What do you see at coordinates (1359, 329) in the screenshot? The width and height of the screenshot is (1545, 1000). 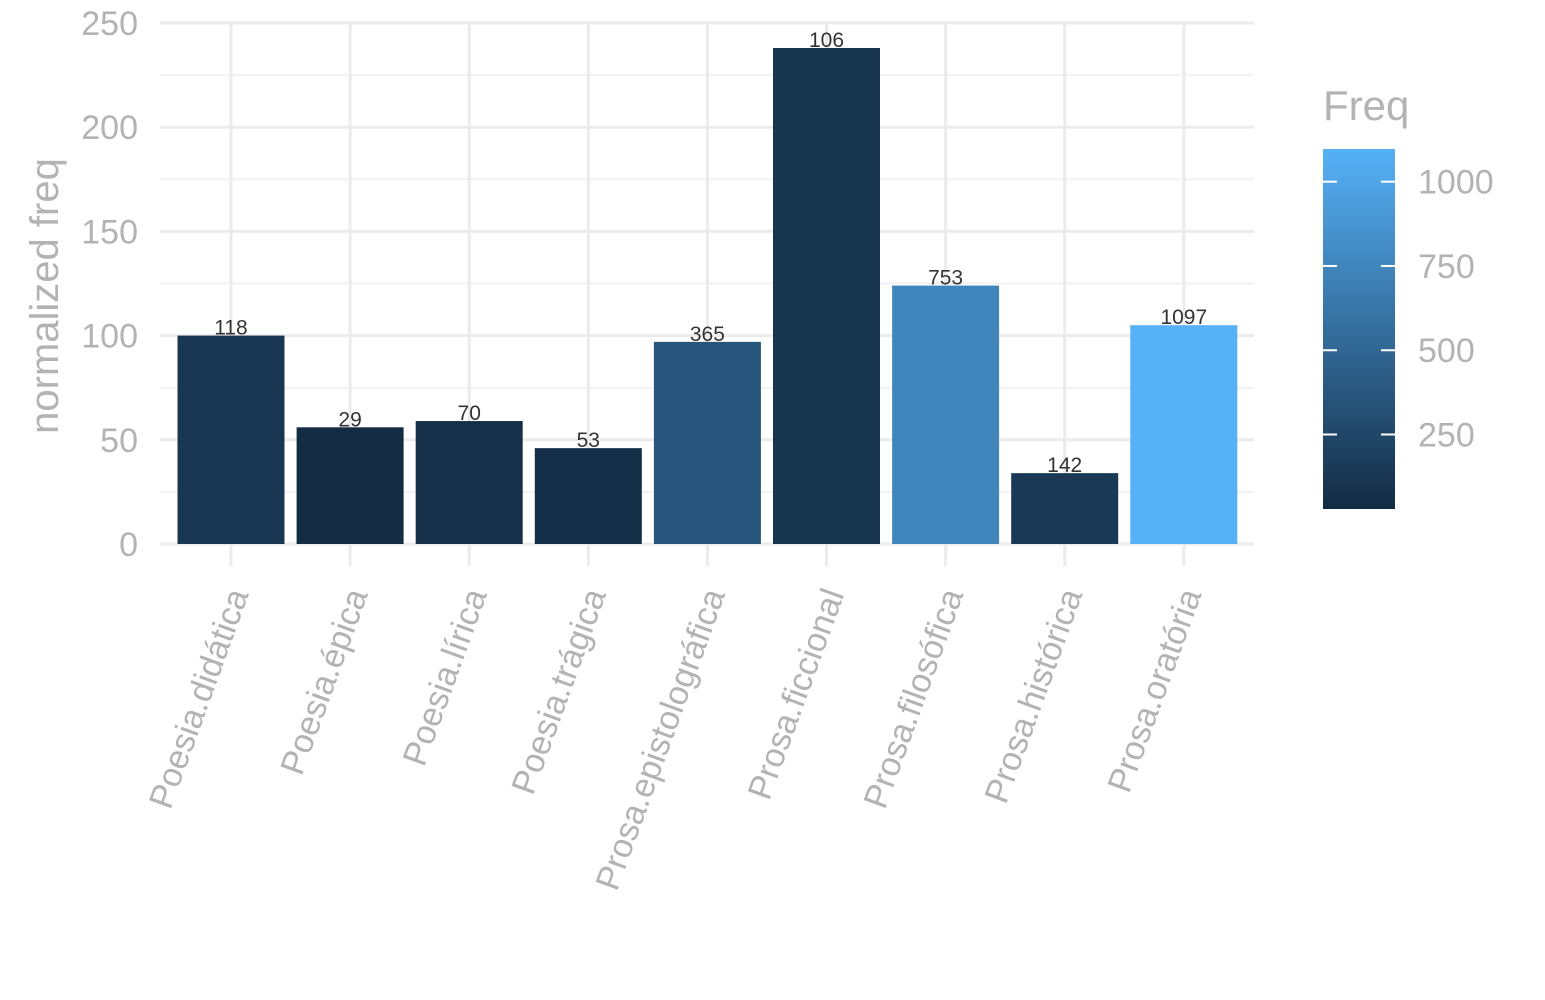 I see `legend-colorbar` at bounding box center [1359, 329].